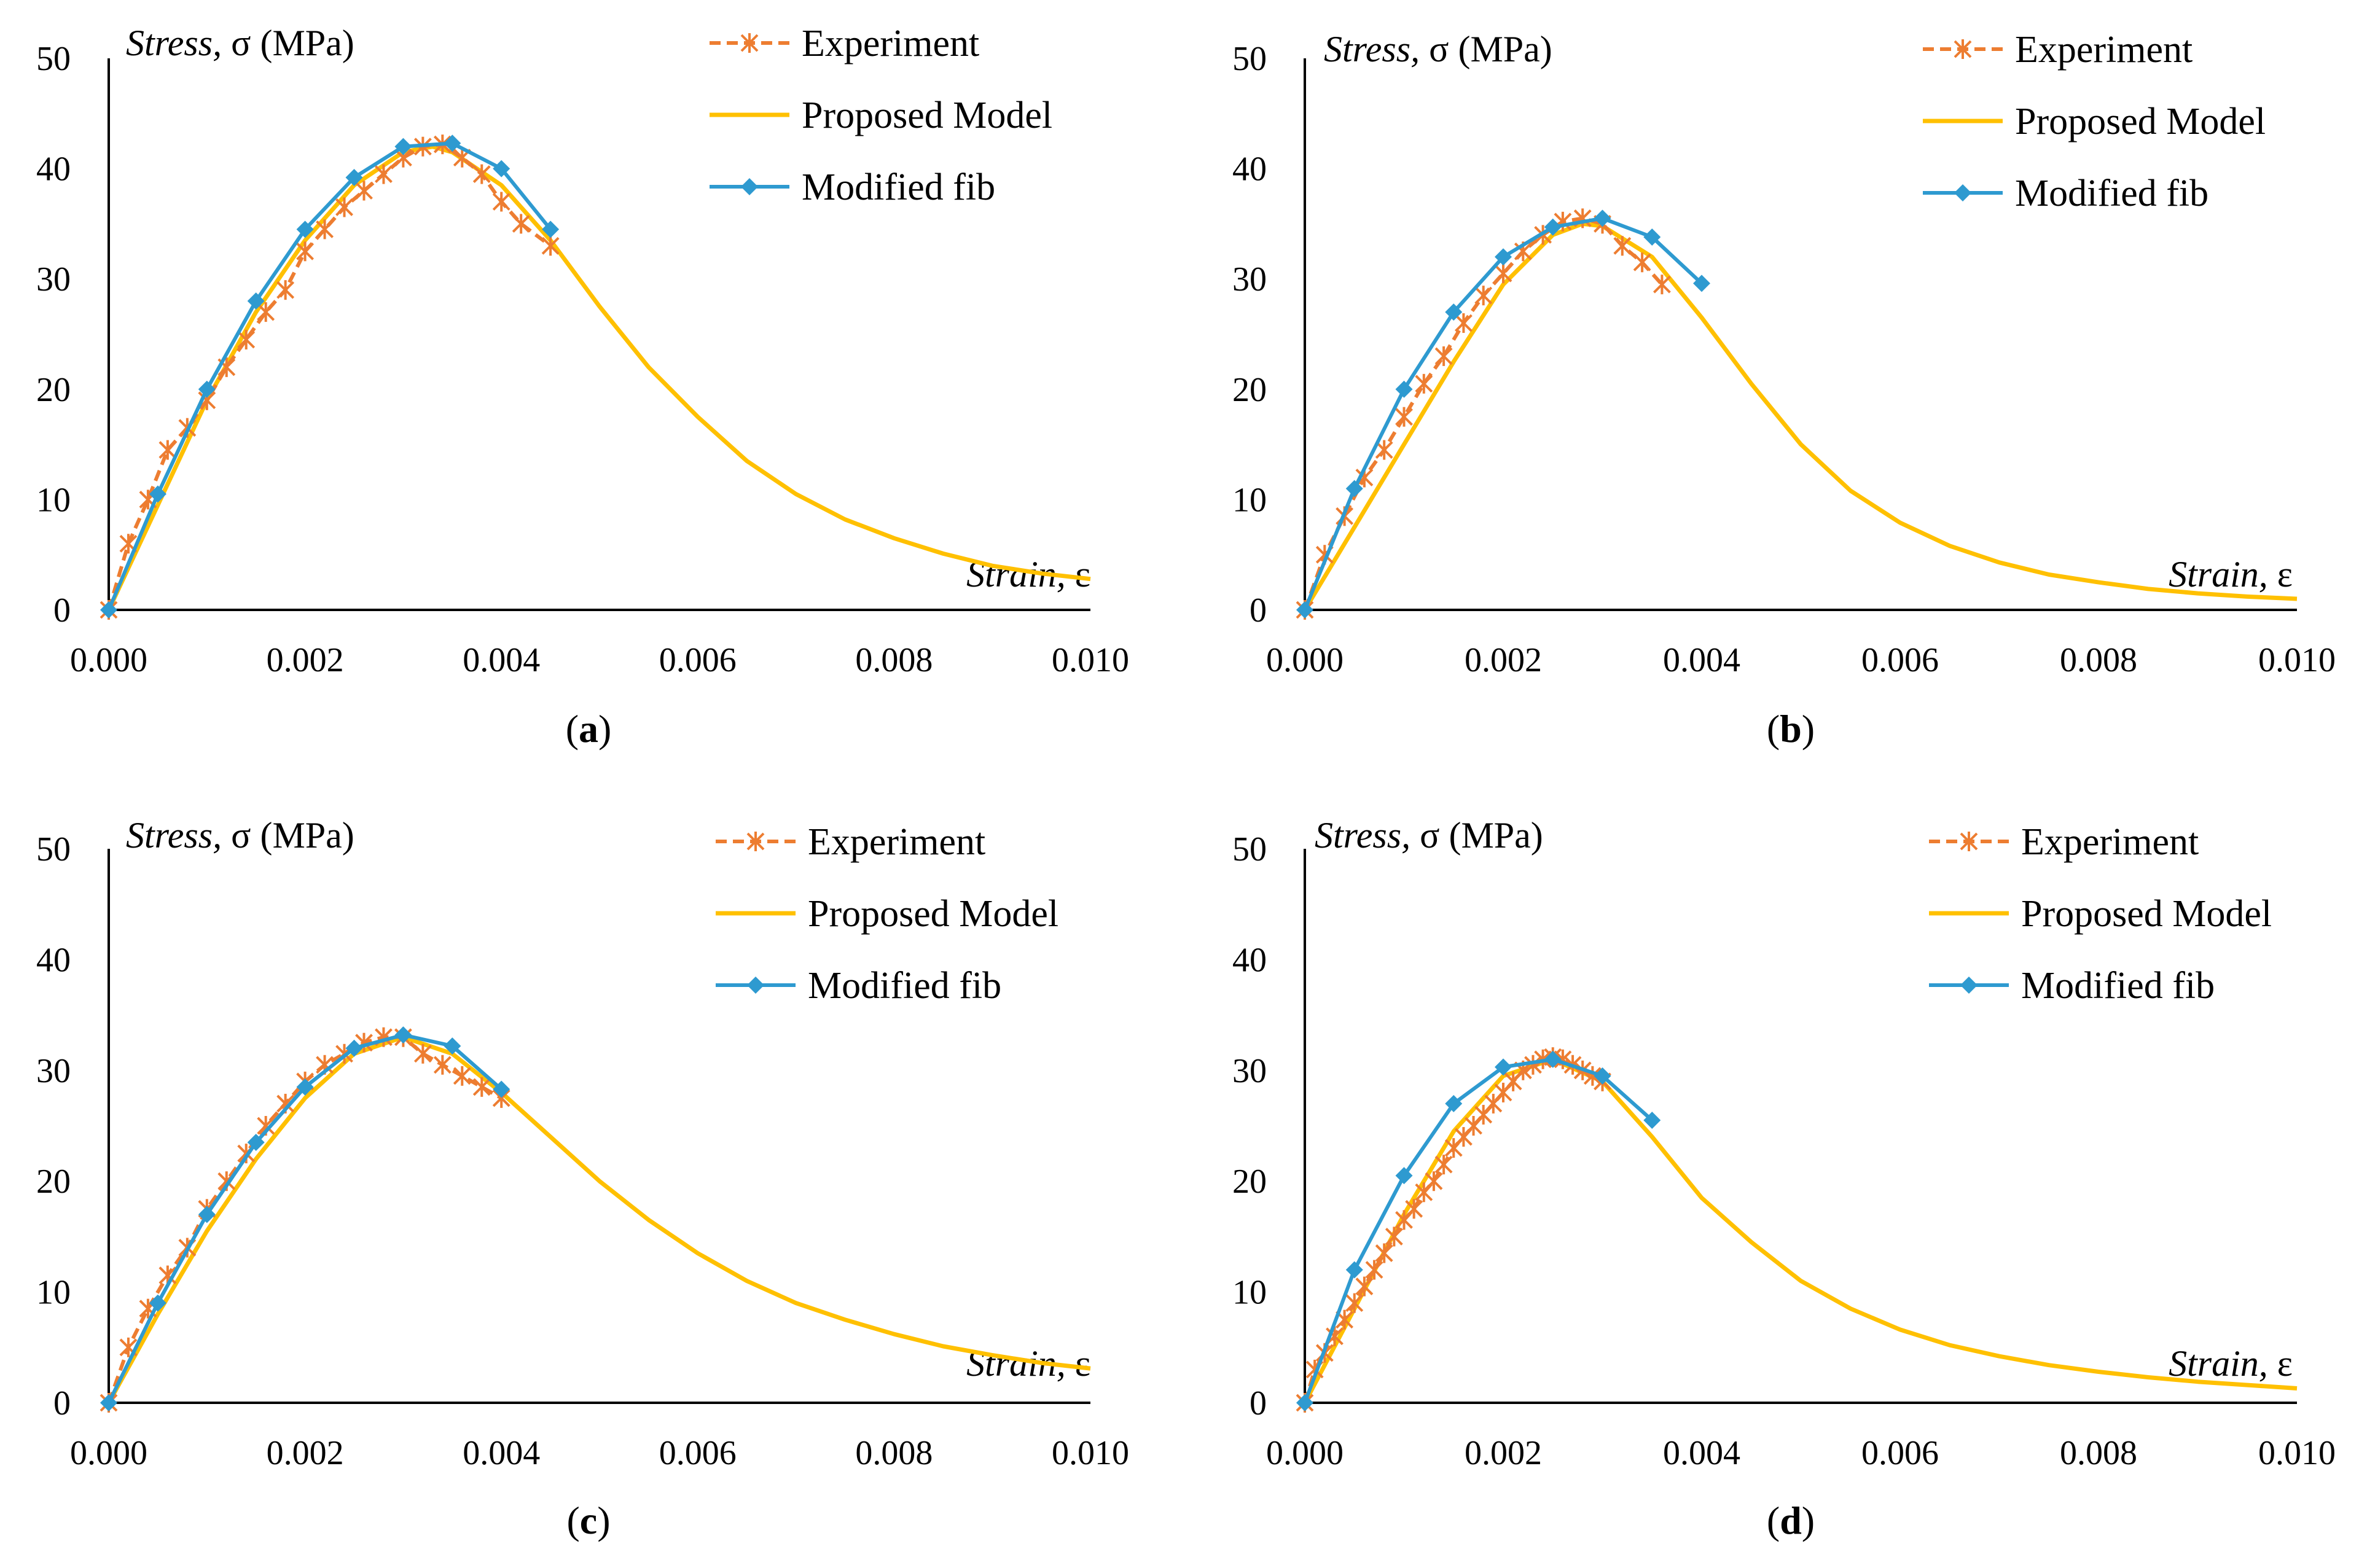  What do you see at coordinates (330, 376) in the screenshot?
I see `series-line-modified-fib` at bounding box center [330, 376].